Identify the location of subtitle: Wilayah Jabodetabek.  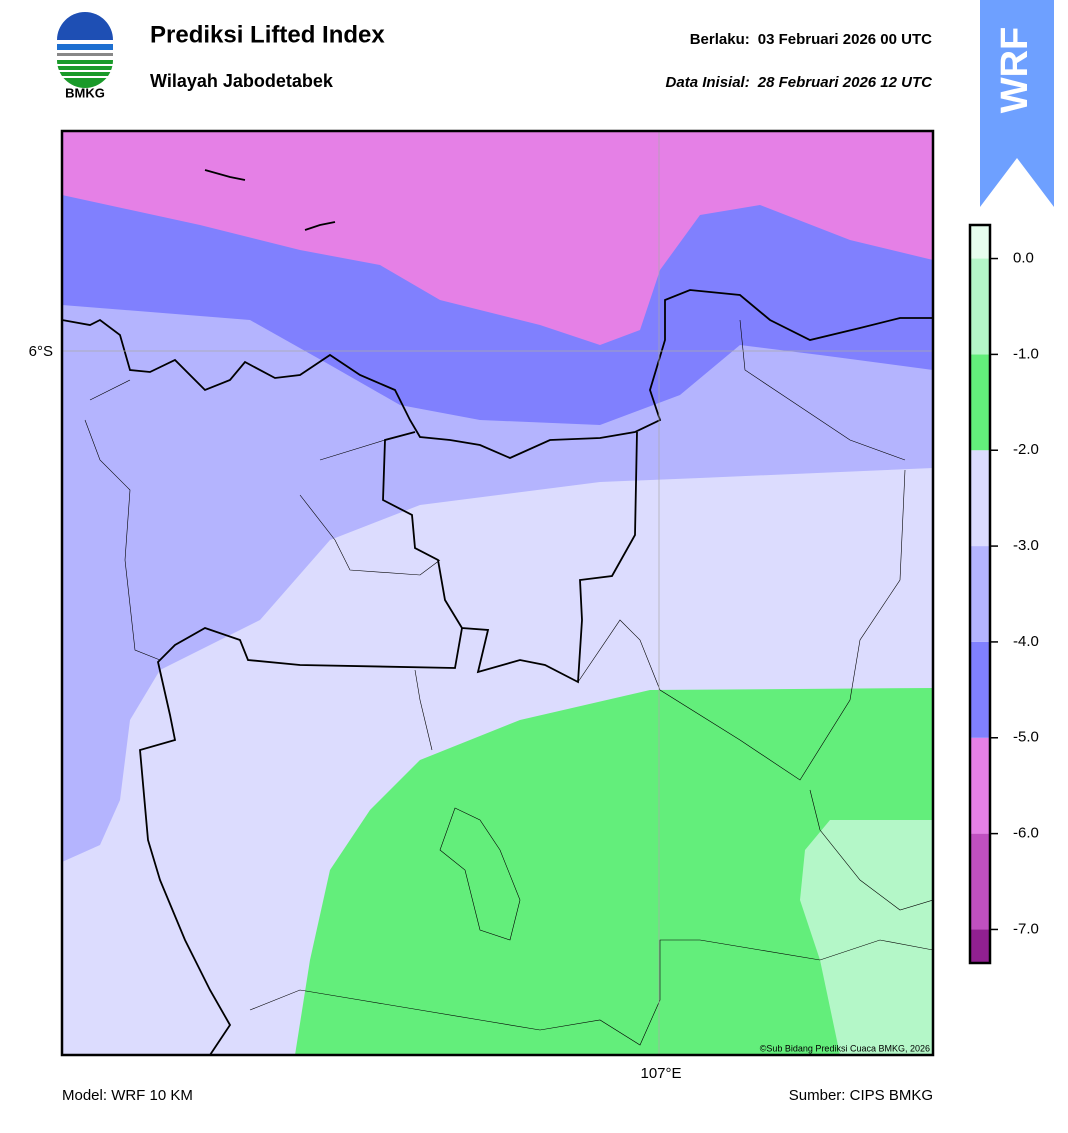
(242, 81).